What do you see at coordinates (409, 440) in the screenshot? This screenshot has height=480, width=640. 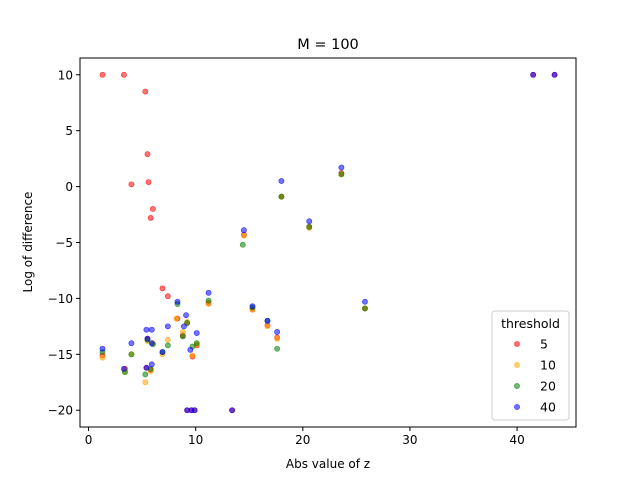 I see `x-tick-label: 30` at bounding box center [409, 440].